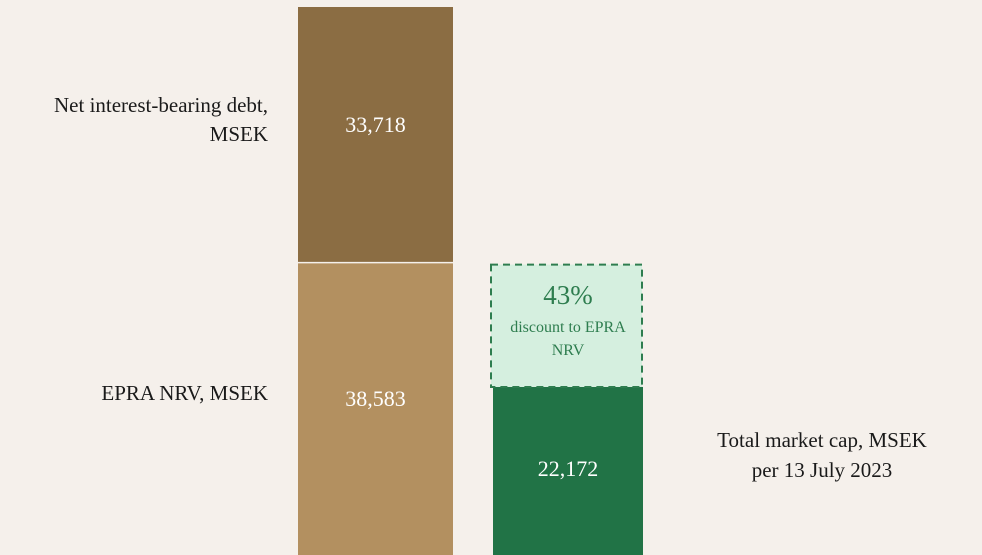 This screenshot has width=982, height=555. I want to click on series-label: EPRA NRV, MSEK, so click(184, 392).